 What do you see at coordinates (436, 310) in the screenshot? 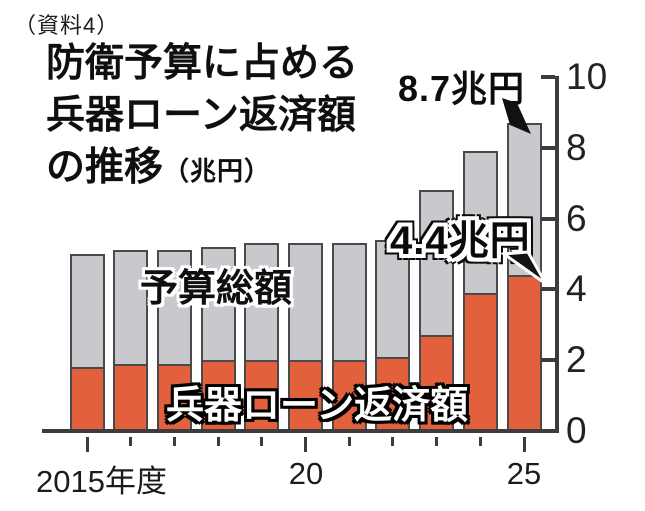
I see `bar-total-2023` at bounding box center [436, 310].